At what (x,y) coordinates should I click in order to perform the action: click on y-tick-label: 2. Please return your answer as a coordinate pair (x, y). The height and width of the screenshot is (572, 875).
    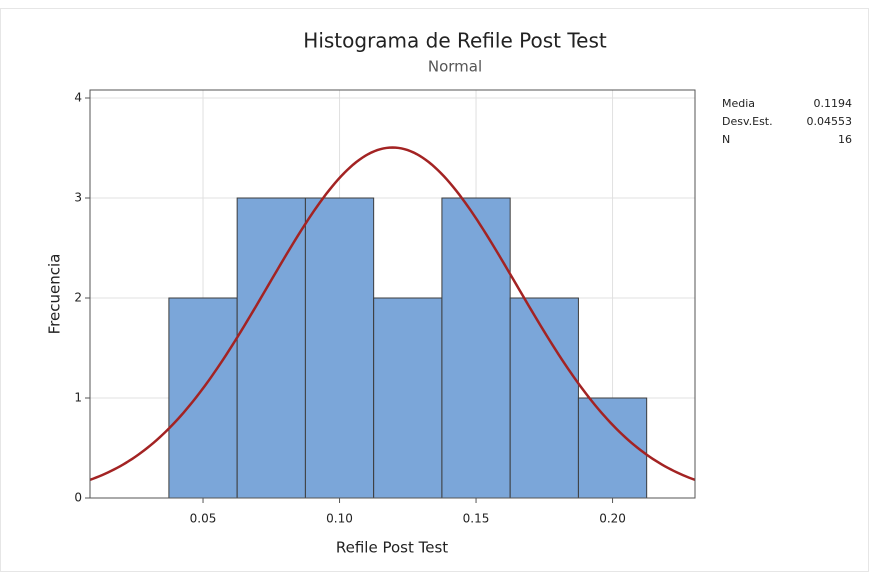
    Looking at the image, I should click on (78, 298).